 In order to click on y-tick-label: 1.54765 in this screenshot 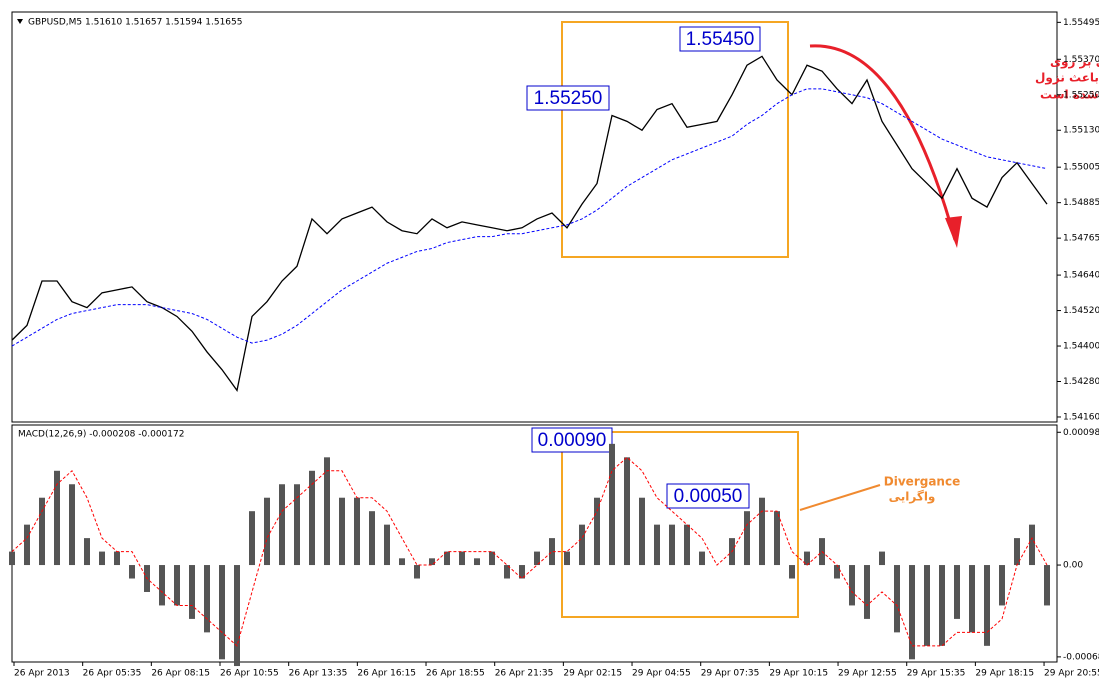, I will do `click(1081, 239)`.